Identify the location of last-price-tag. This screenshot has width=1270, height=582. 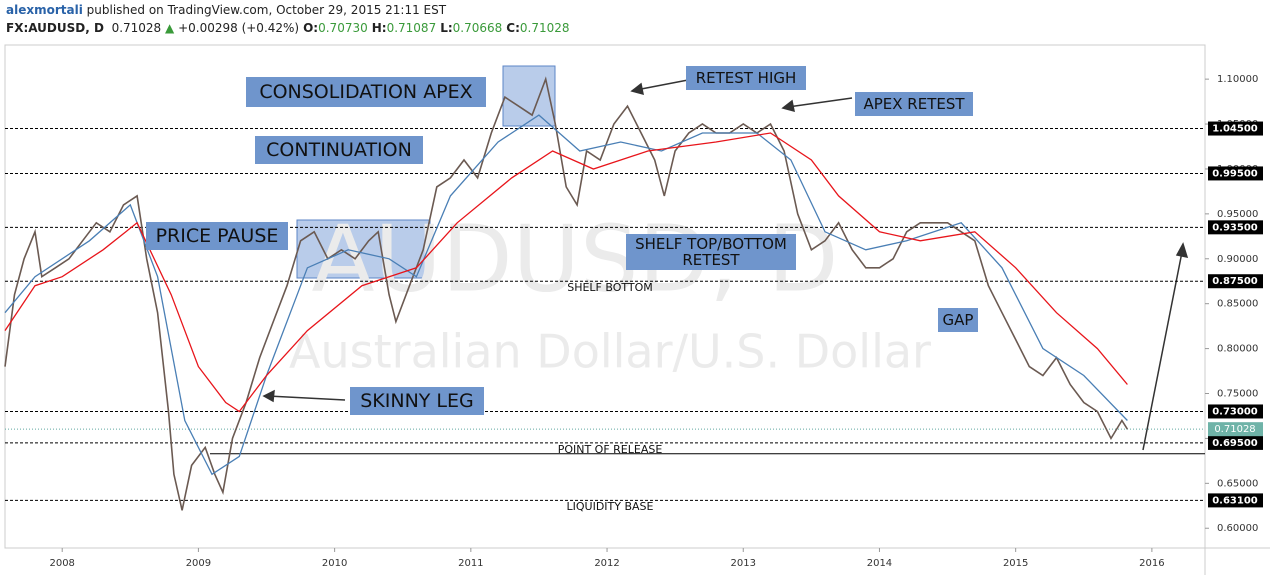
(1235, 429).